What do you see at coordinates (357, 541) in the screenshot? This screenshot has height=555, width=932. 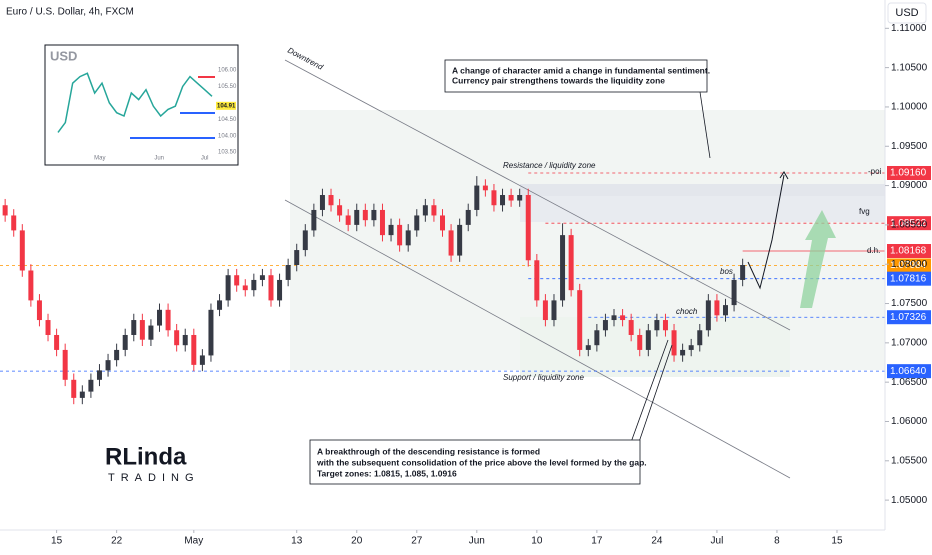 I see `x-tick-label: 20` at bounding box center [357, 541].